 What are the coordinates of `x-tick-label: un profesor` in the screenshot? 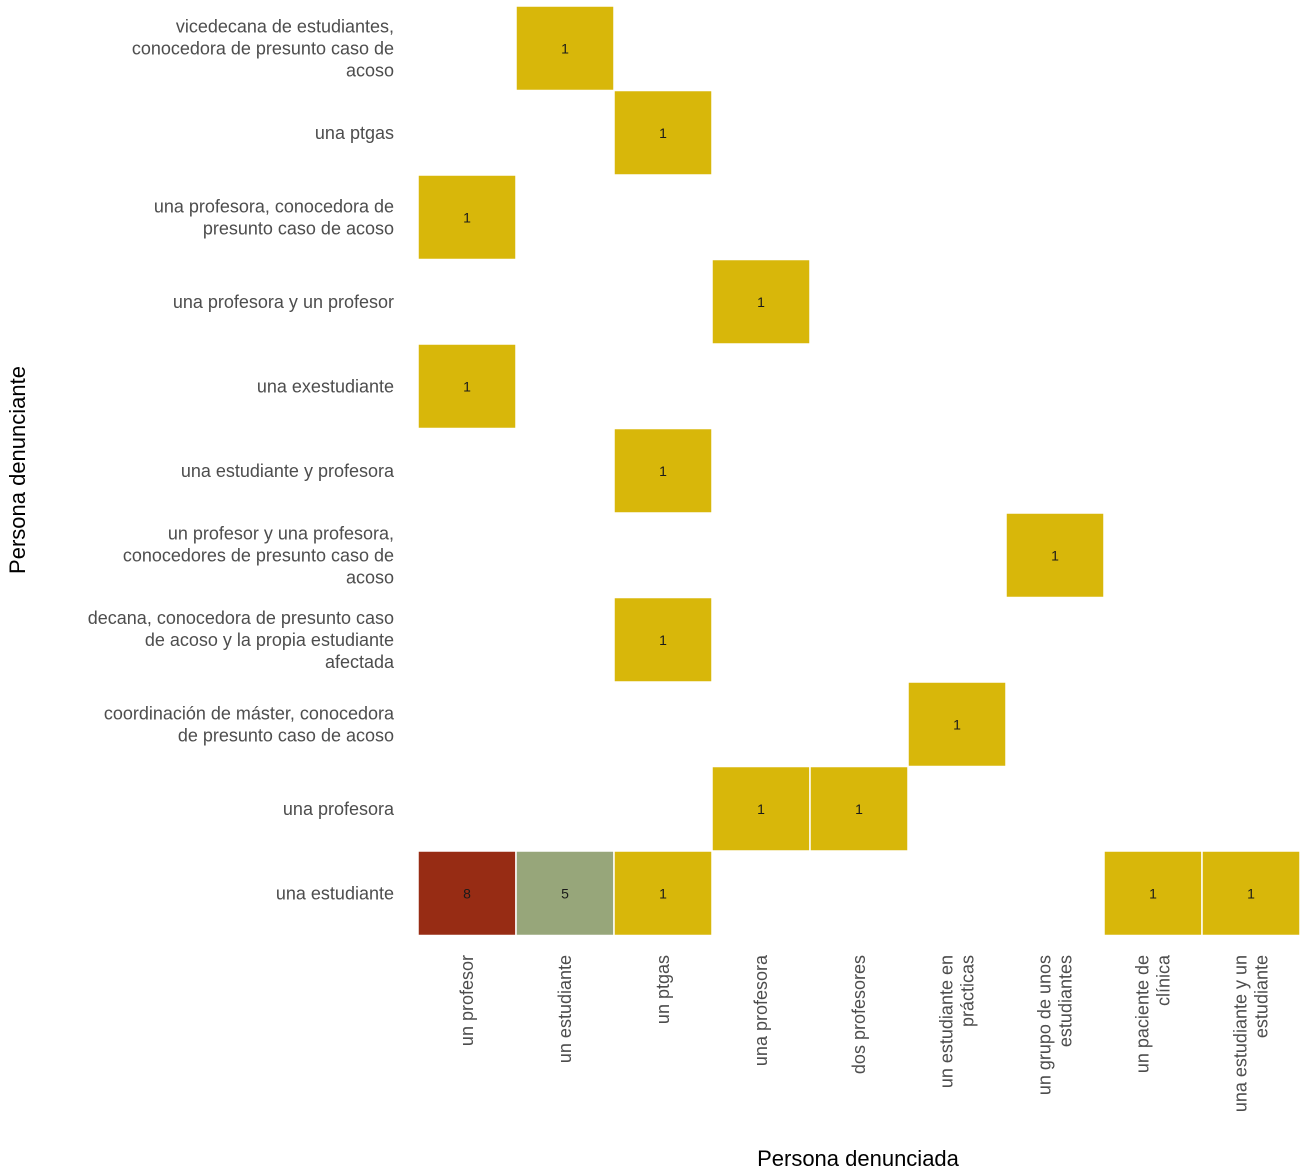 It's located at (467, 1000).